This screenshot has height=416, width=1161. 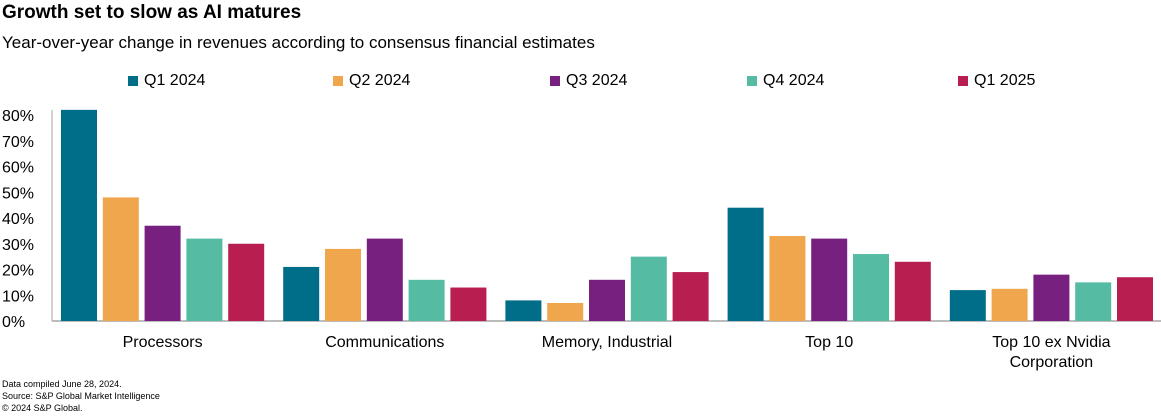 I want to click on legend-item: Q1 2025, so click(x=996, y=81).